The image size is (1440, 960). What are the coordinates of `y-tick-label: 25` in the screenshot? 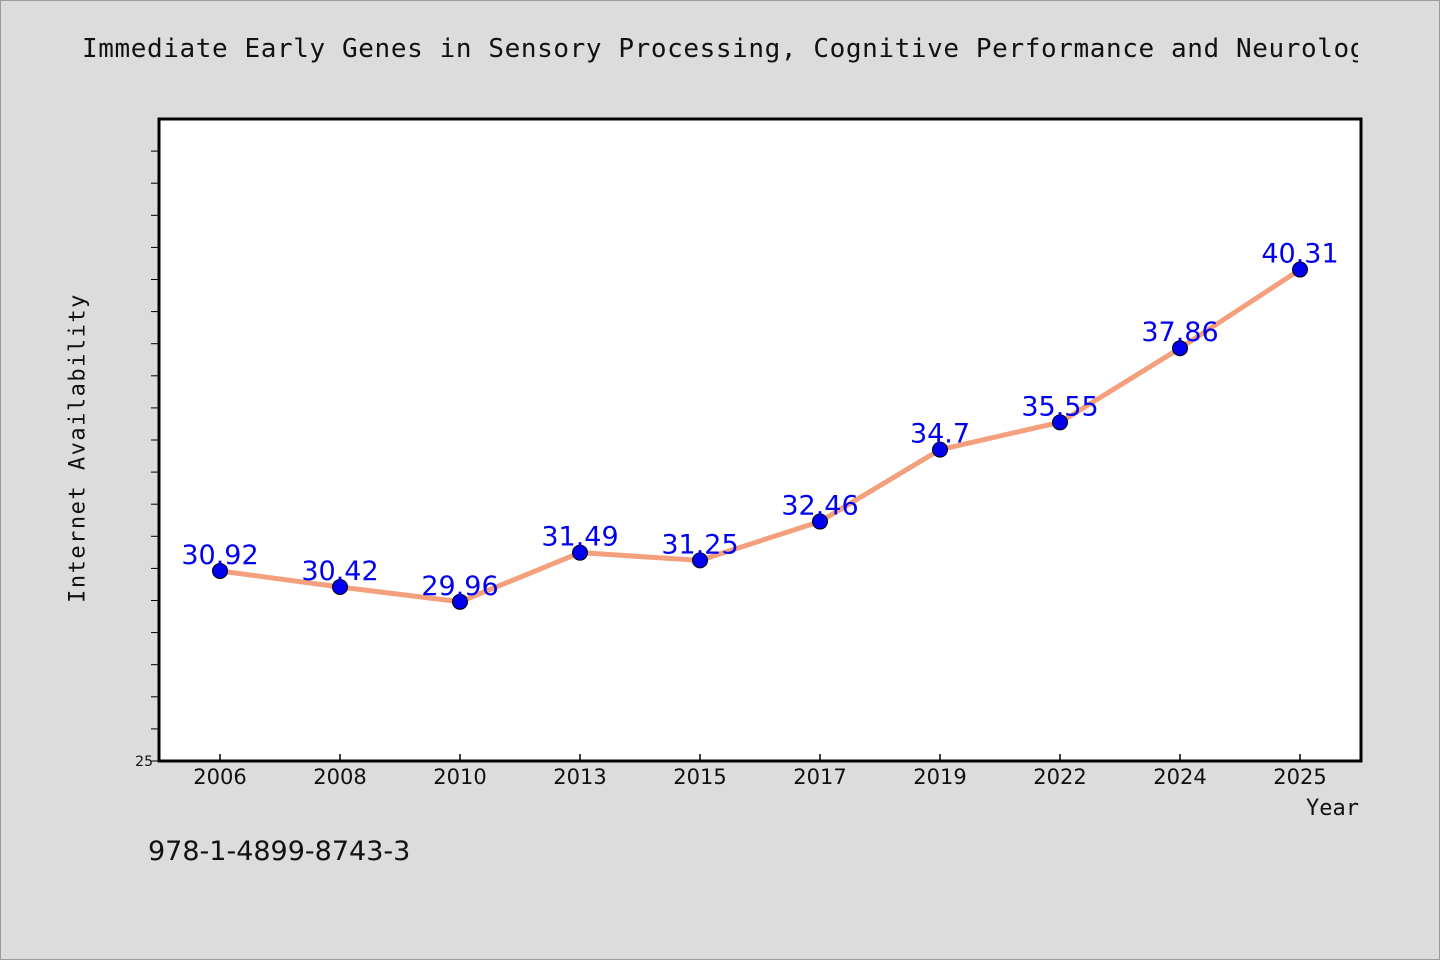 It's located at (144, 762).